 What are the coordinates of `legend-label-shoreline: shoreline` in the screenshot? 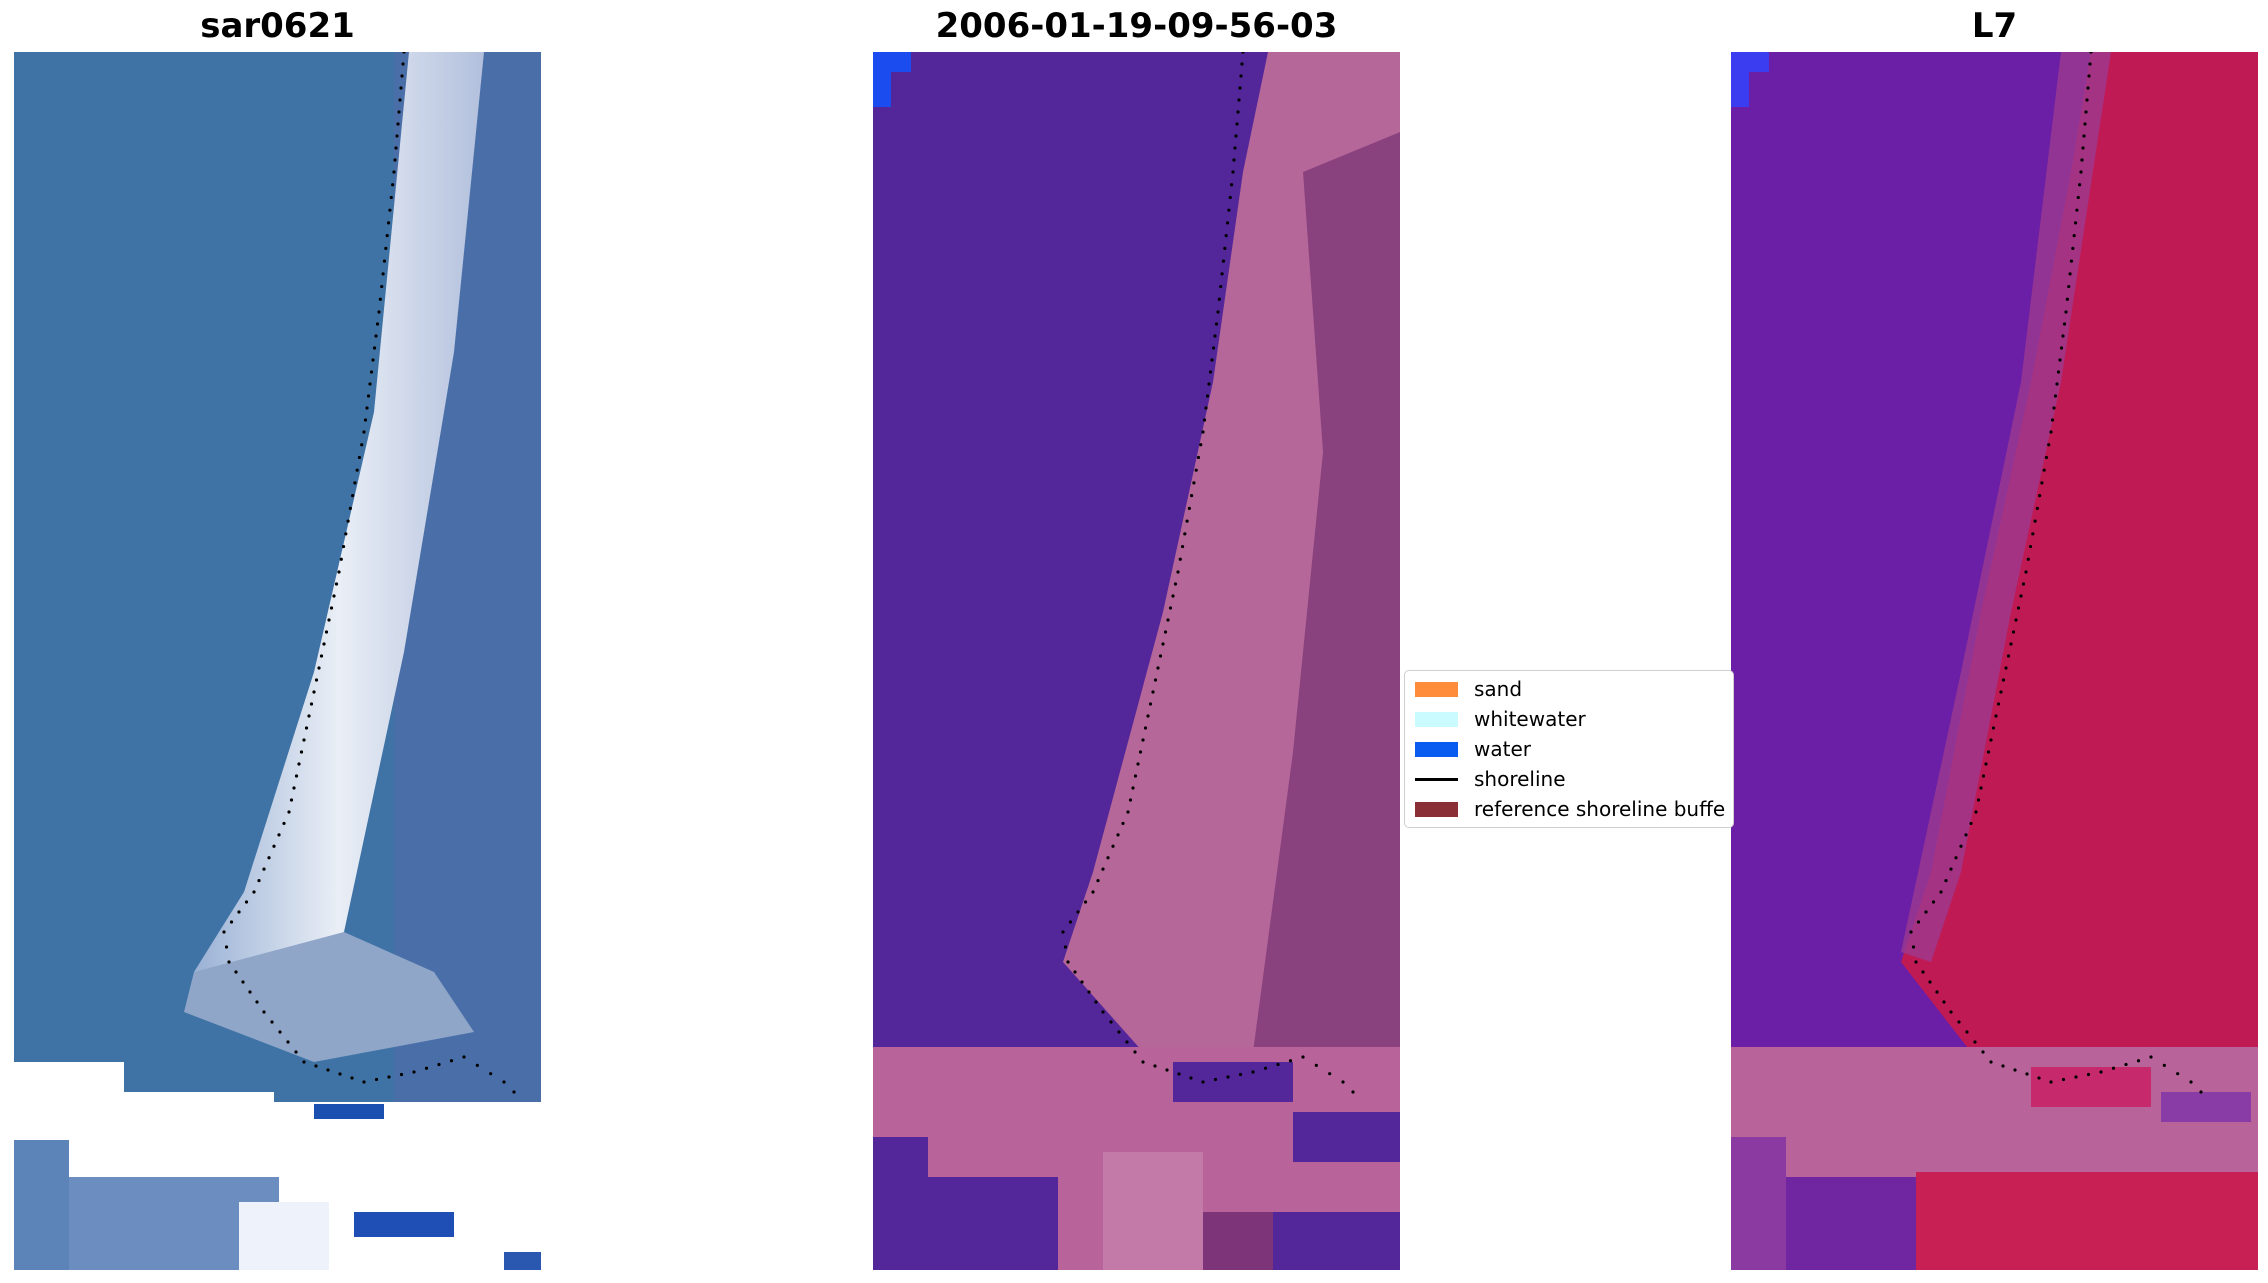 It's located at (1520, 779).